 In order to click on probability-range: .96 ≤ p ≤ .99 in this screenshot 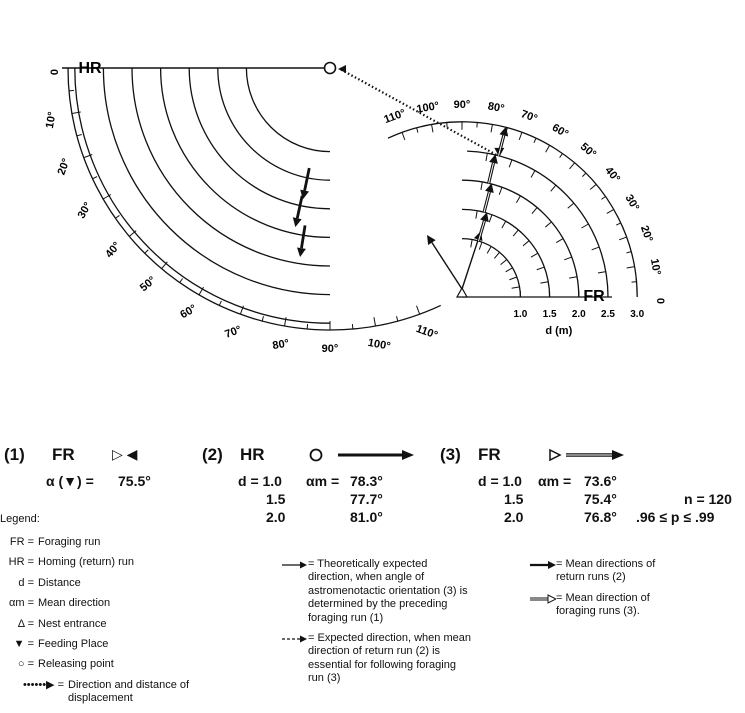, I will do `click(675, 517)`.